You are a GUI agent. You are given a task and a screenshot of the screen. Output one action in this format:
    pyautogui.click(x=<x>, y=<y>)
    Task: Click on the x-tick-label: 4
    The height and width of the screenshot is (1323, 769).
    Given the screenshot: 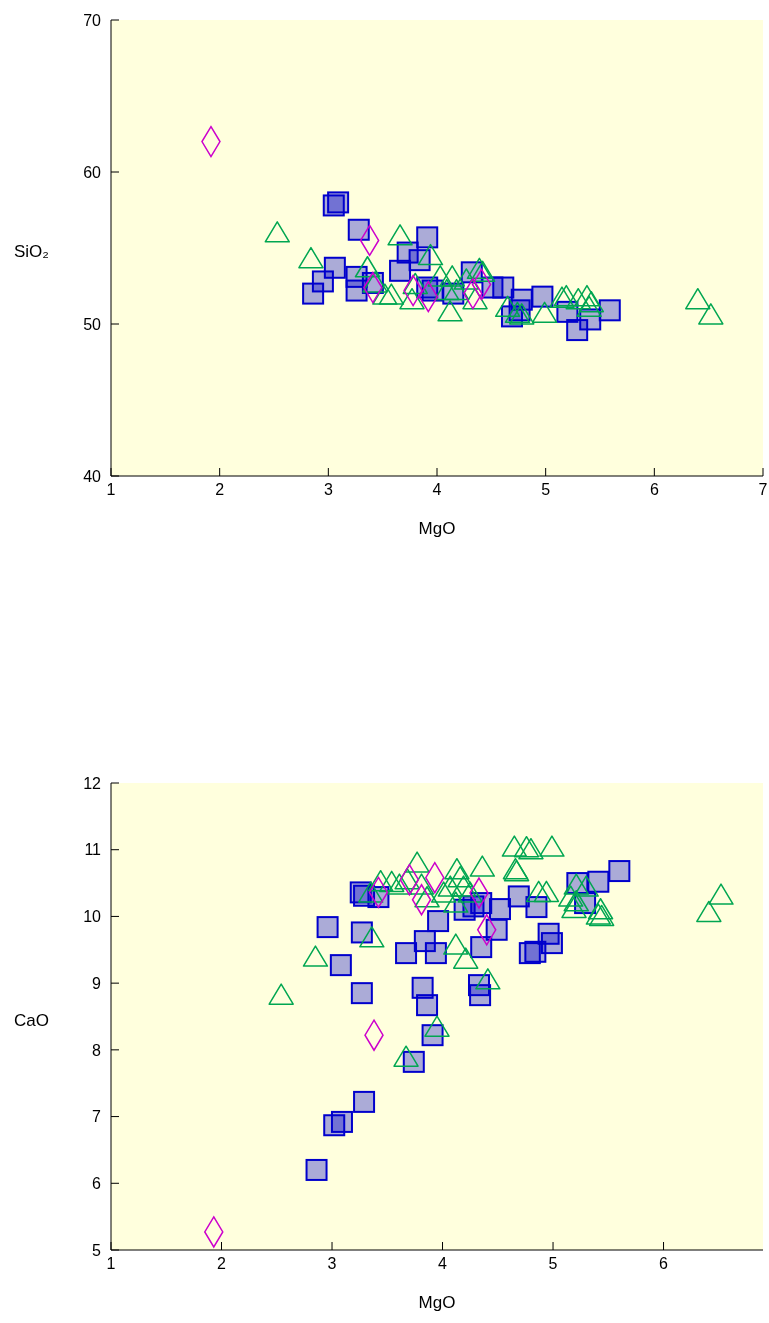 What is the action you would take?
    pyautogui.click(x=437, y=490)
    